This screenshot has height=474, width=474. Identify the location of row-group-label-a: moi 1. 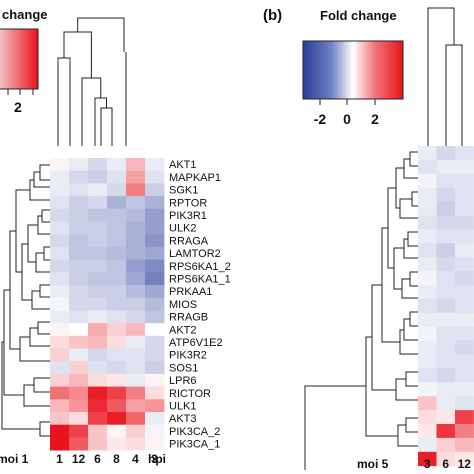
(14, 459).